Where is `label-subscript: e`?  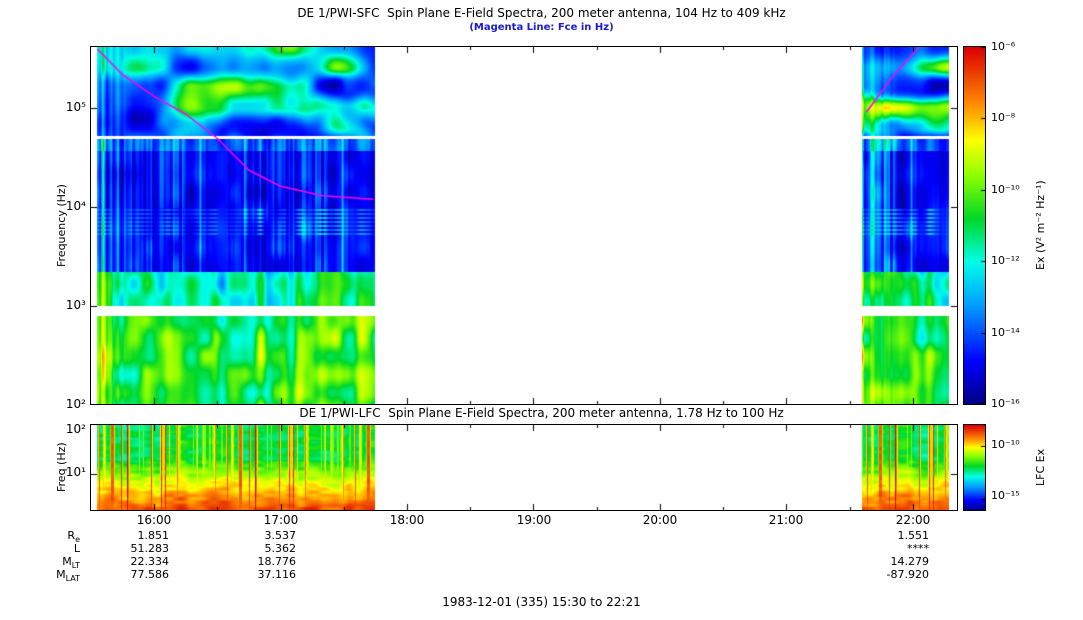 label-subscript: e is located at coordinates (77, 540).